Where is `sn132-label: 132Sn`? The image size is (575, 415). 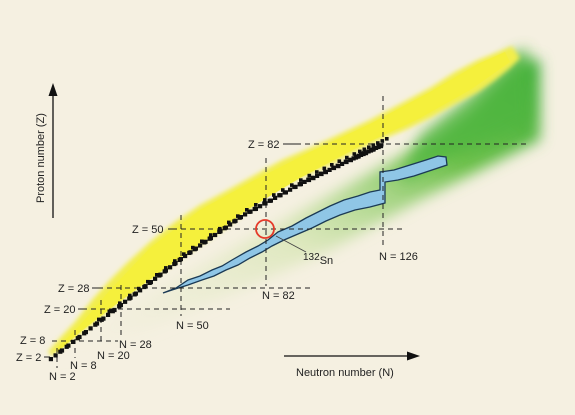 sn132-label: 132Sn is located at coordinates (318, 259).